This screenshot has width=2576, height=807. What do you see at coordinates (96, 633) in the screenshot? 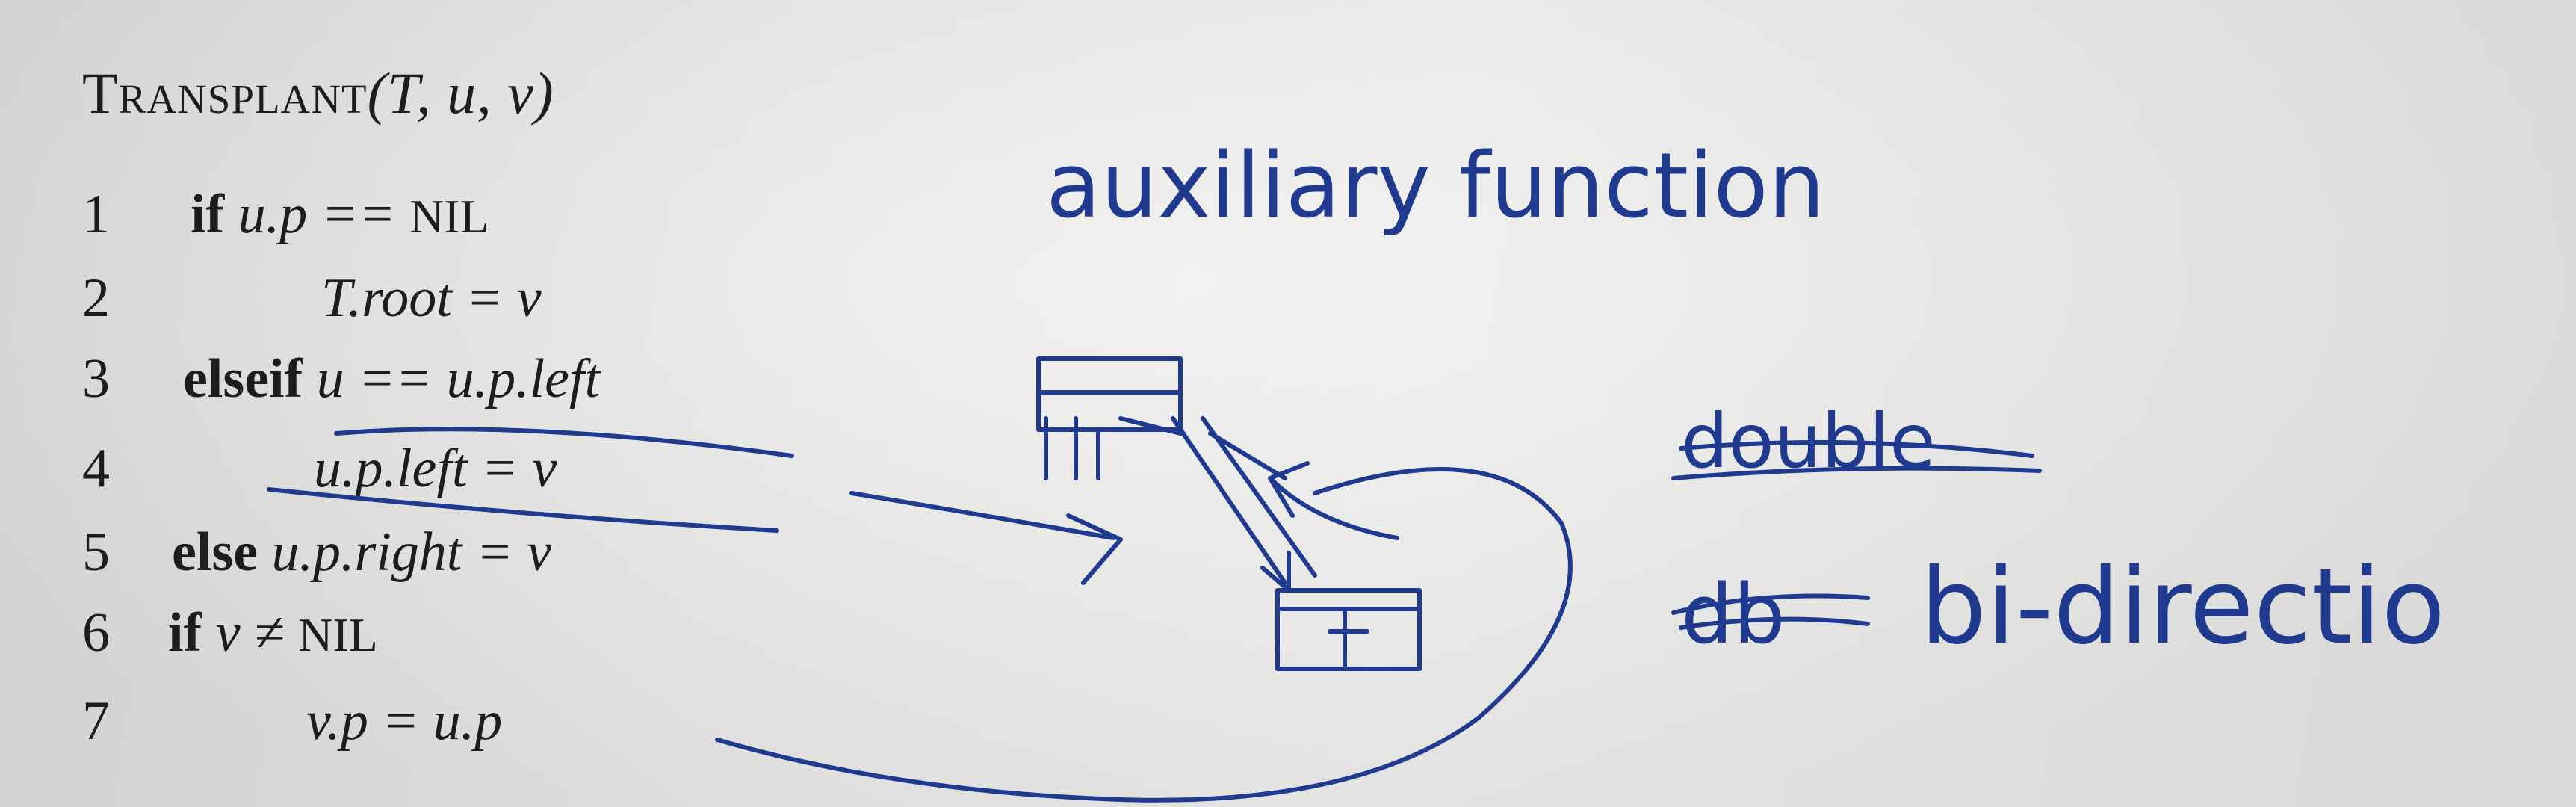
I see `line-number: 6` at bounding box center [96, 633].